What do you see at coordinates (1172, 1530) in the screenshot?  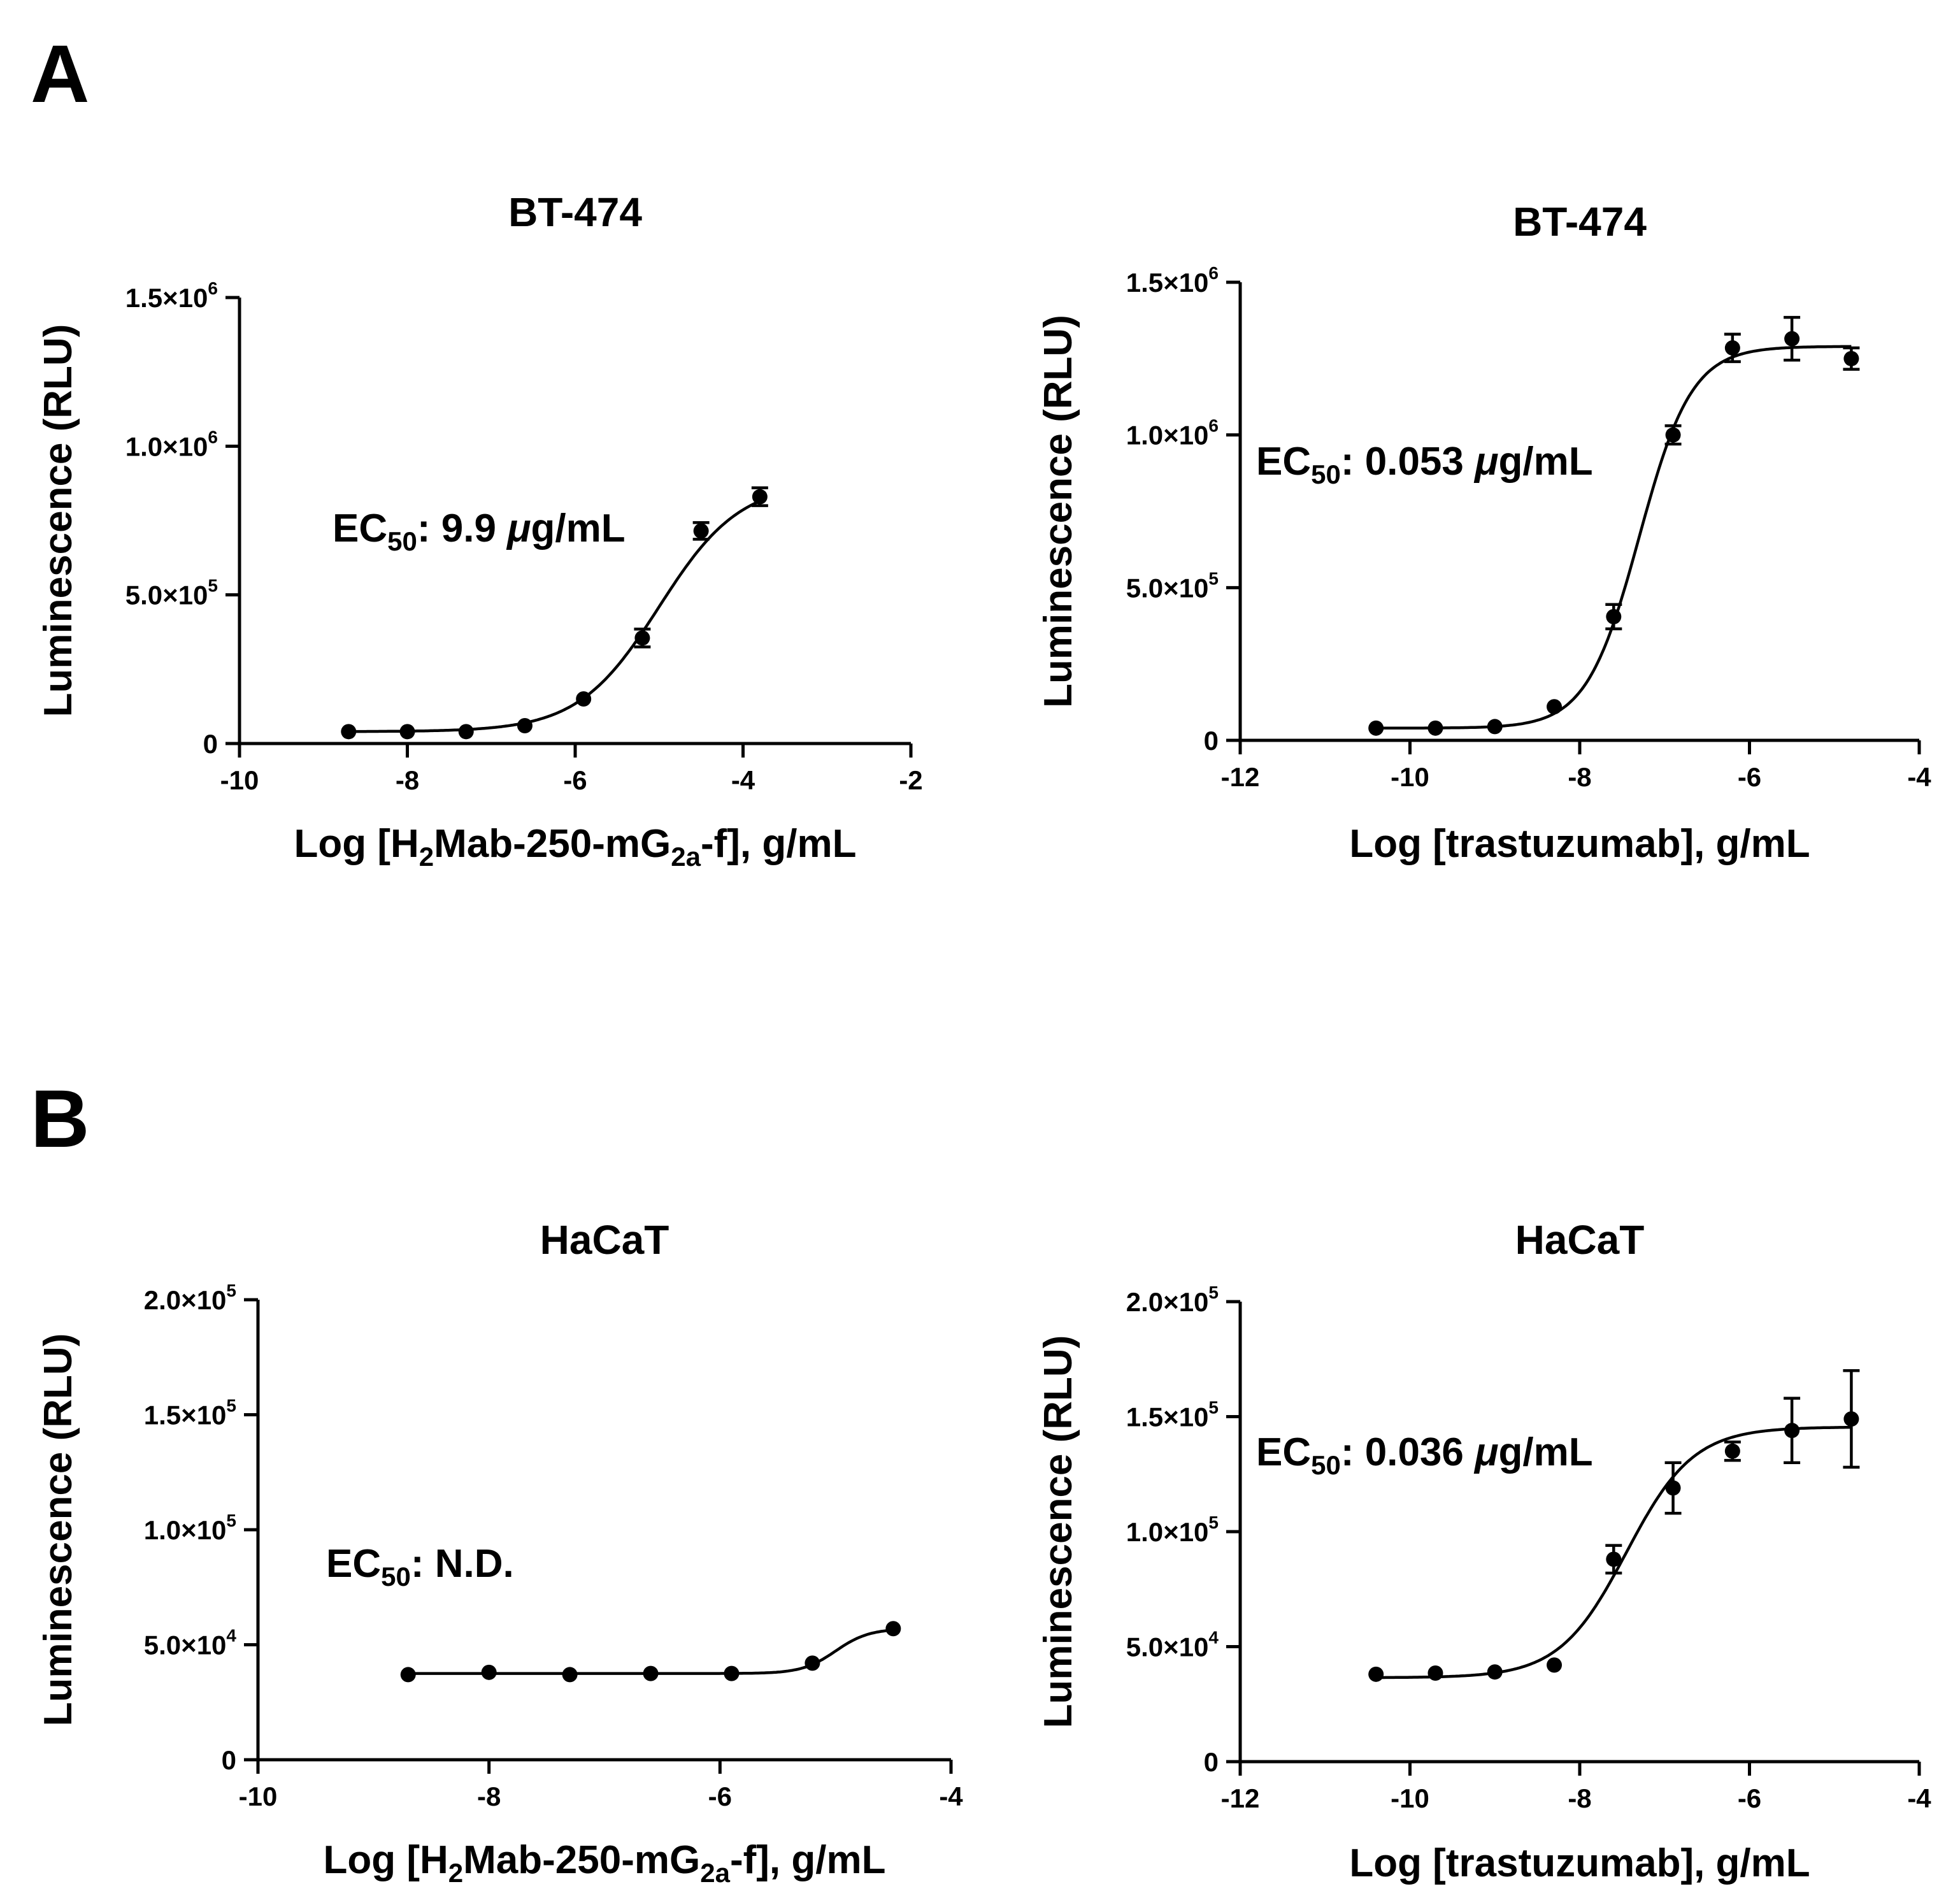 I see `y-tick-label: 1.0×10⁵` at bounding box center [1172, 1530].